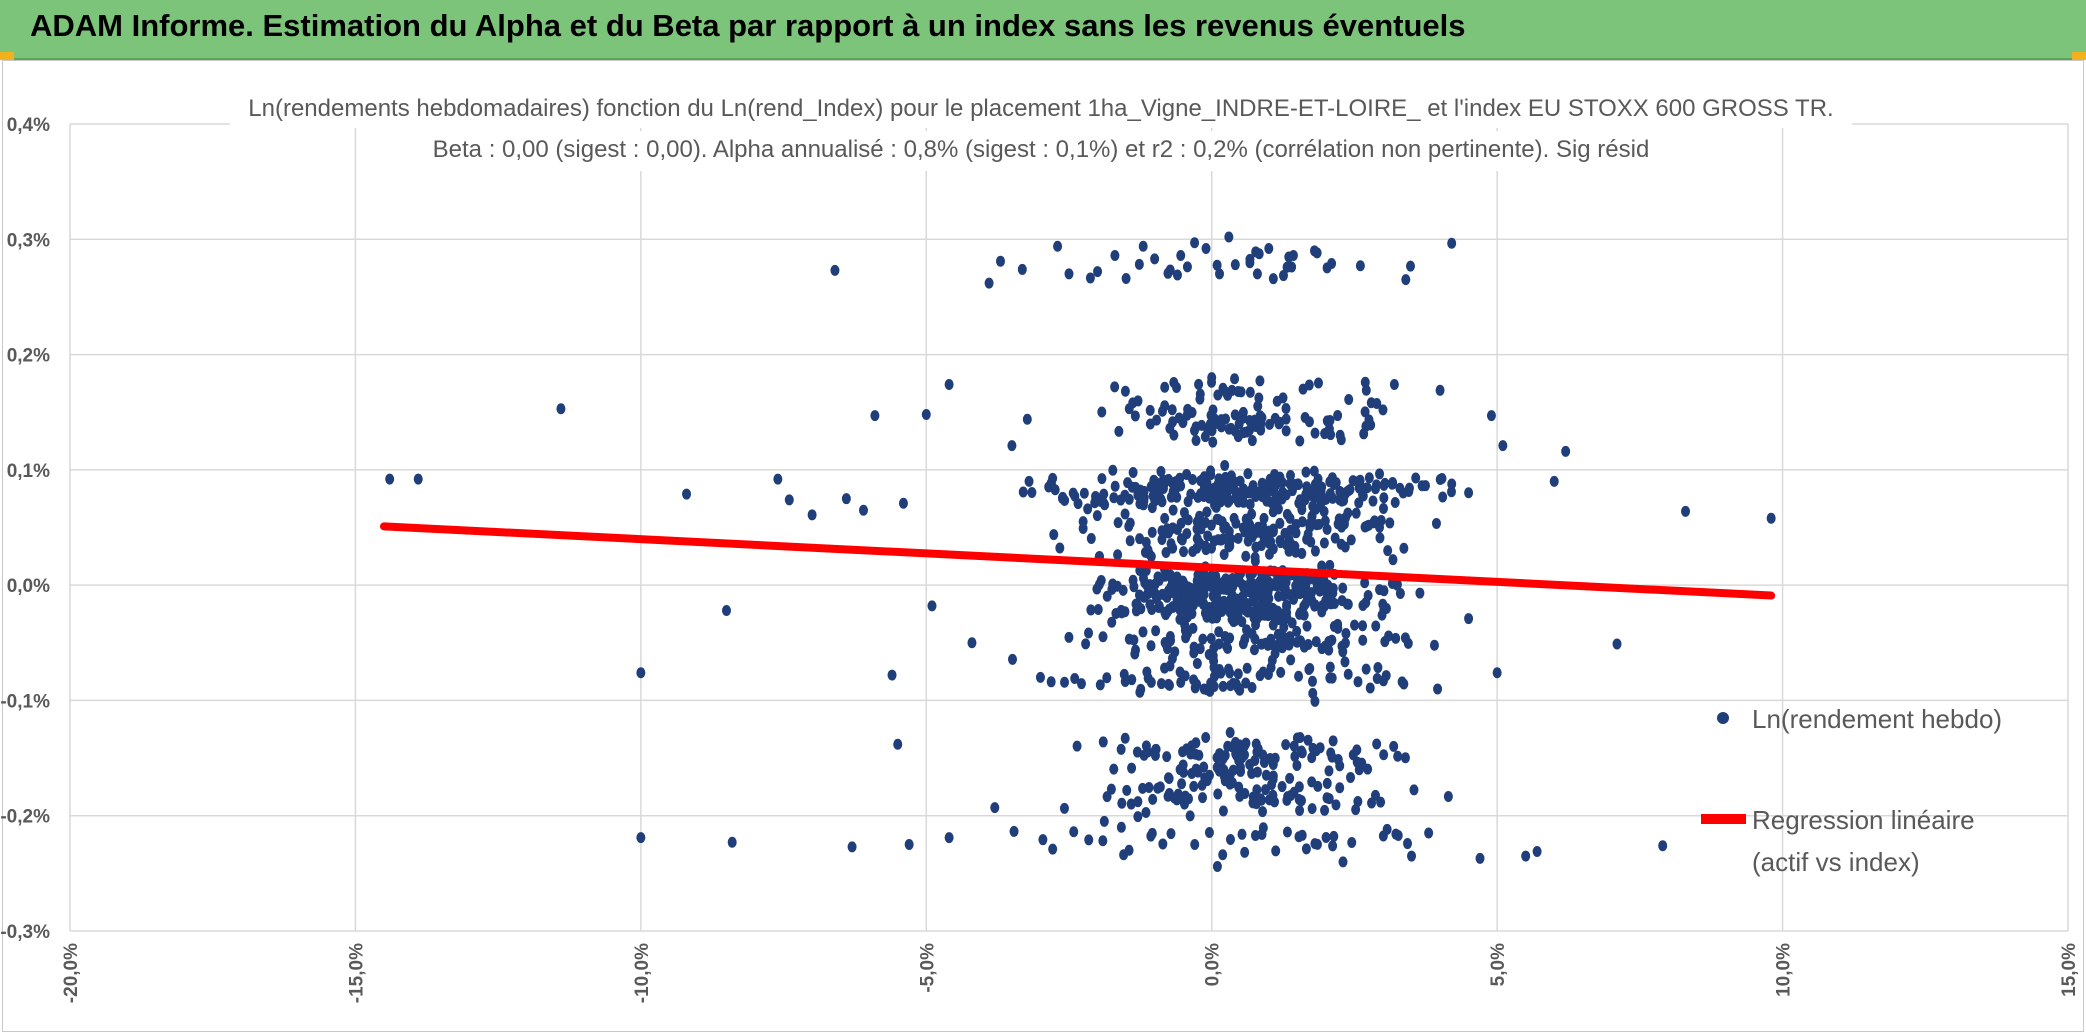  Describe the element at coordinates (1077, 561) in the screenshot. I see `regression-line-group` at that location.